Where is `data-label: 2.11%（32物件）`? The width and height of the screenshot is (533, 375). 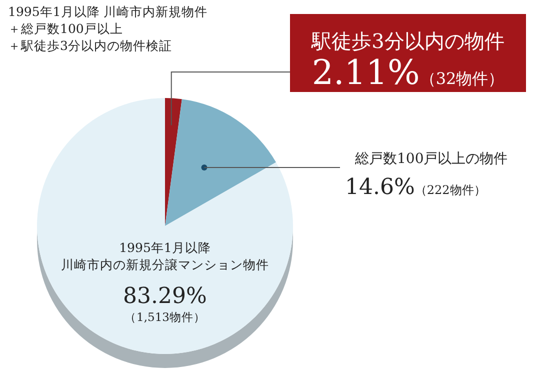 data-label: 2.11%（32物件） is located at coordinates (408, 73).